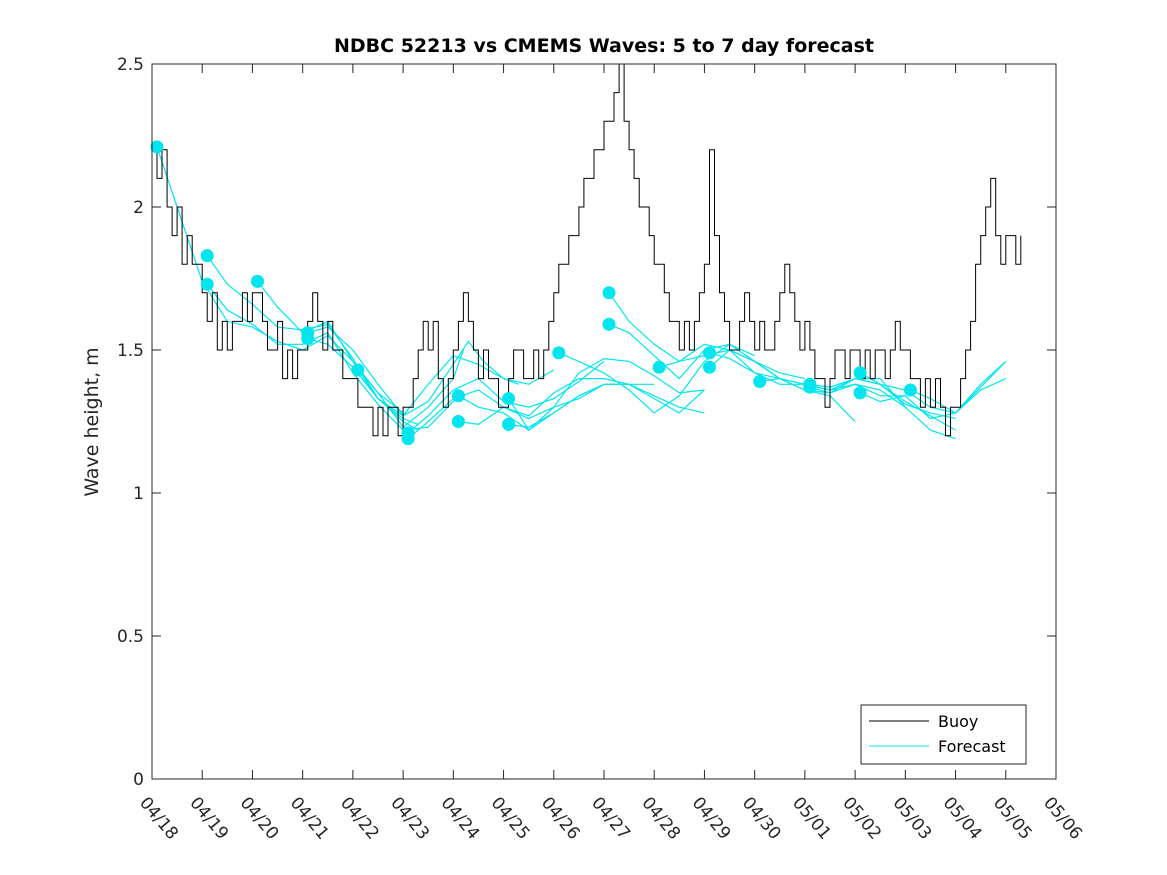 The image size is (1167, 875). What do you see at coordinates (130, 637) in the screenshot?
I see `y-tick-label: 0.5` at bounding box center [130, 637].